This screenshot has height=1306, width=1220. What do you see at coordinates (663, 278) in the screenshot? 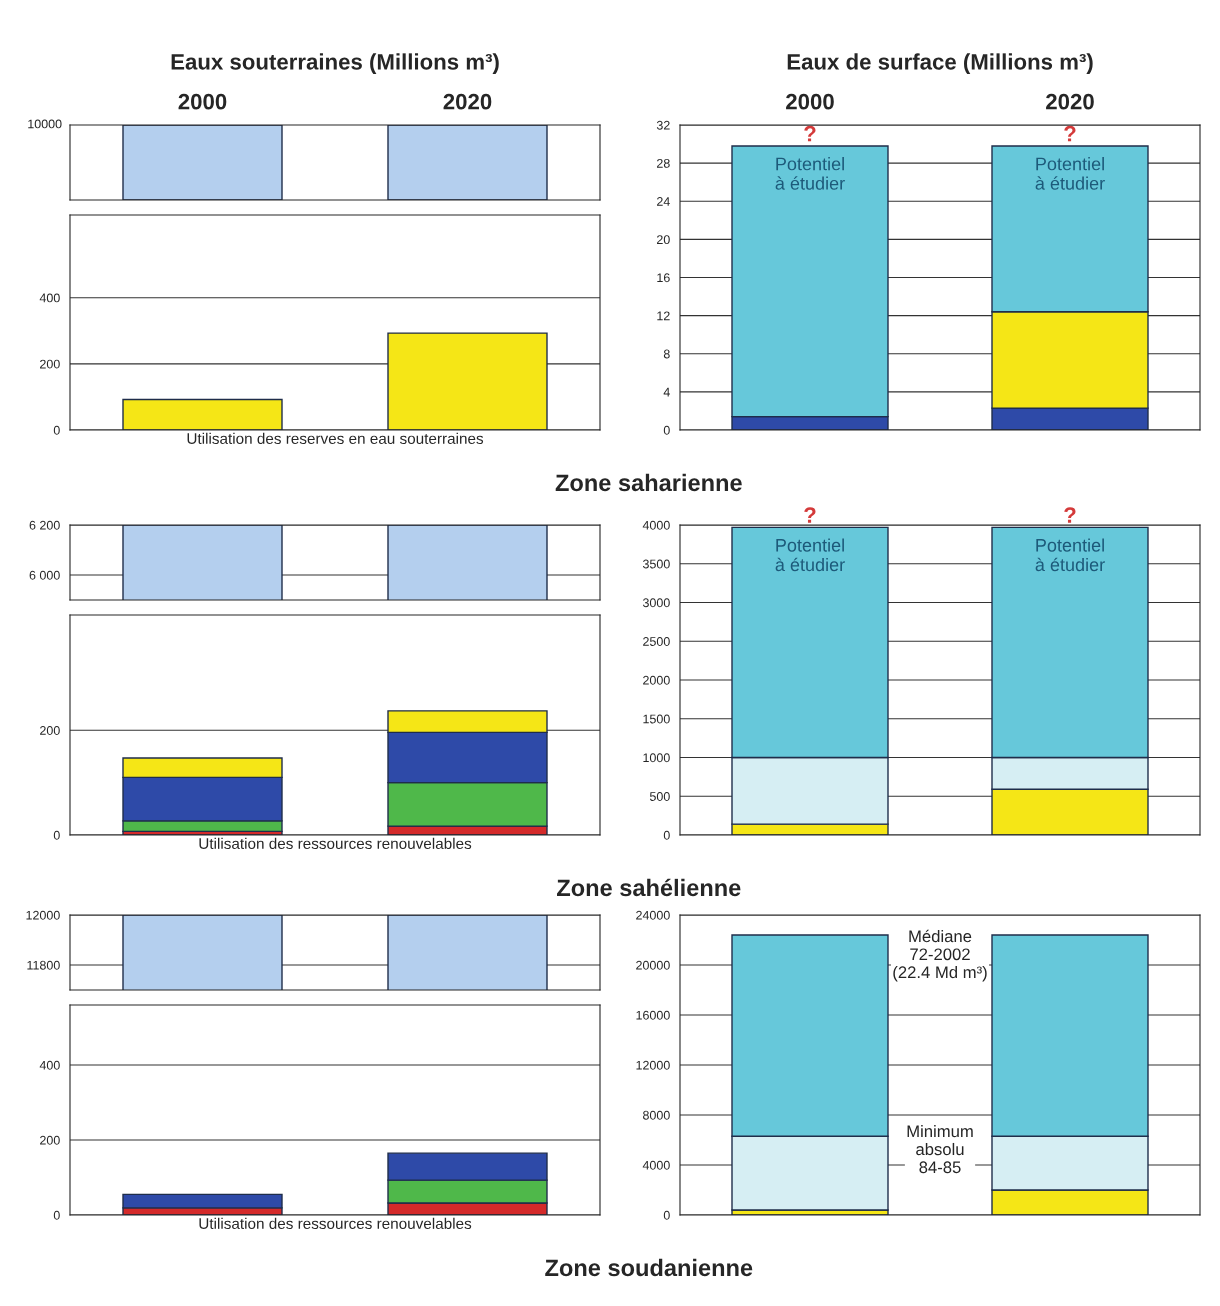
I see `y-tick-label: 16` at bounding box center [663, 278].